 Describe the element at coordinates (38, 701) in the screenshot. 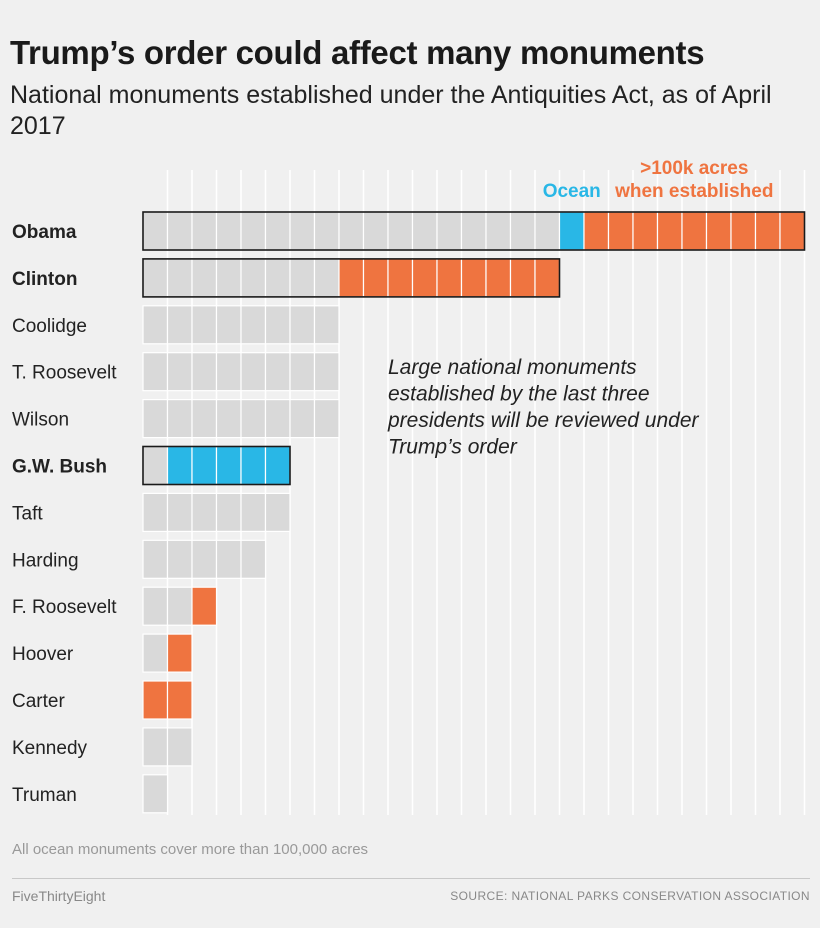

I see `row-label: Carter` at that location.